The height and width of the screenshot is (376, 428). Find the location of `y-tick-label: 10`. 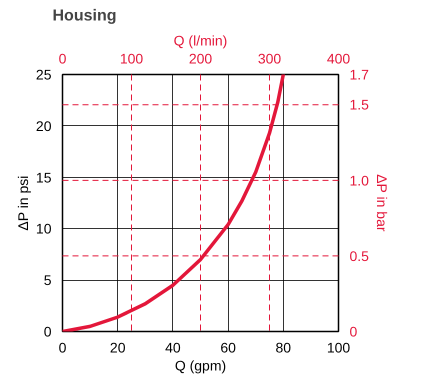

y-tick-label: 10 is located at coordinates (44, 228).